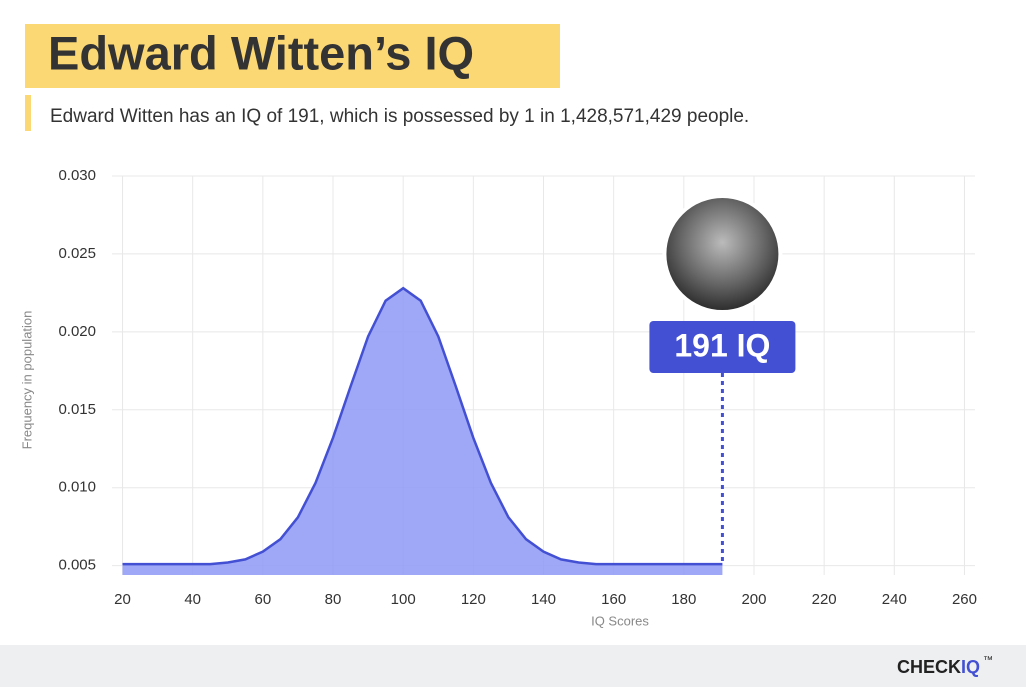 The height and width of the screenshot is (687, 1026). What do you see at coordinates (929, 667) in the screenshot?
I see `brand-main: CHECK` at bounding box center [929, 667].